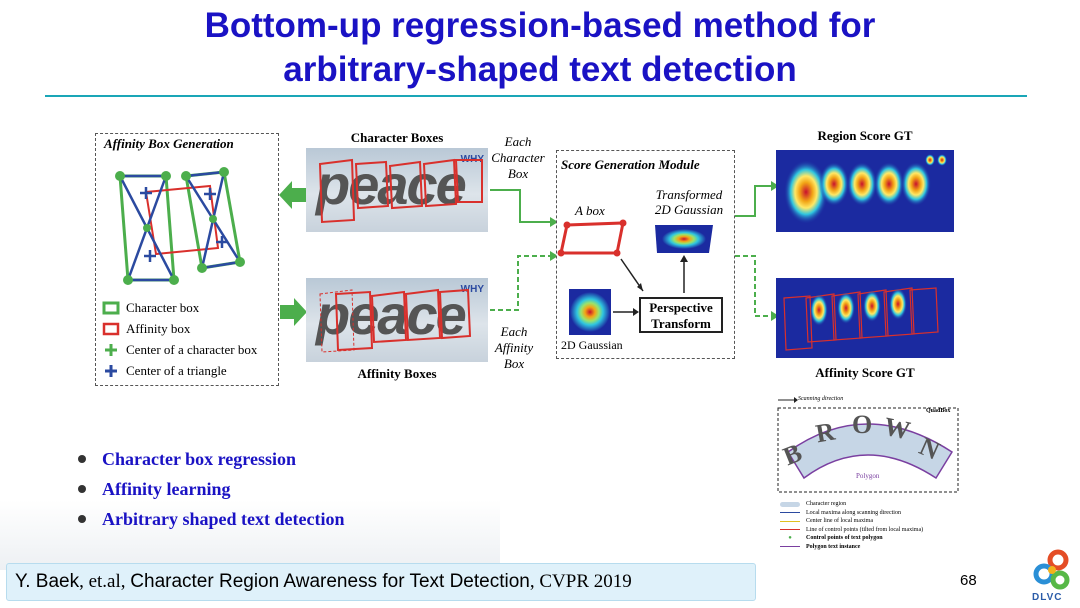 The height and width of the screenshot is (608, 1080). What do you see at coordinates (865, 372) in the screenshot?
I see `affinity-score-caption: Affinity Score GT` at bounding box center [865, 372].